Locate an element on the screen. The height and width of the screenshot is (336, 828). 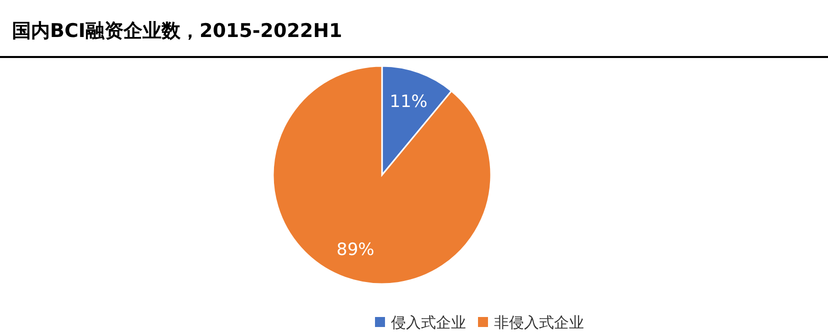
data-label: 89% is located at coordinates (355, 250).